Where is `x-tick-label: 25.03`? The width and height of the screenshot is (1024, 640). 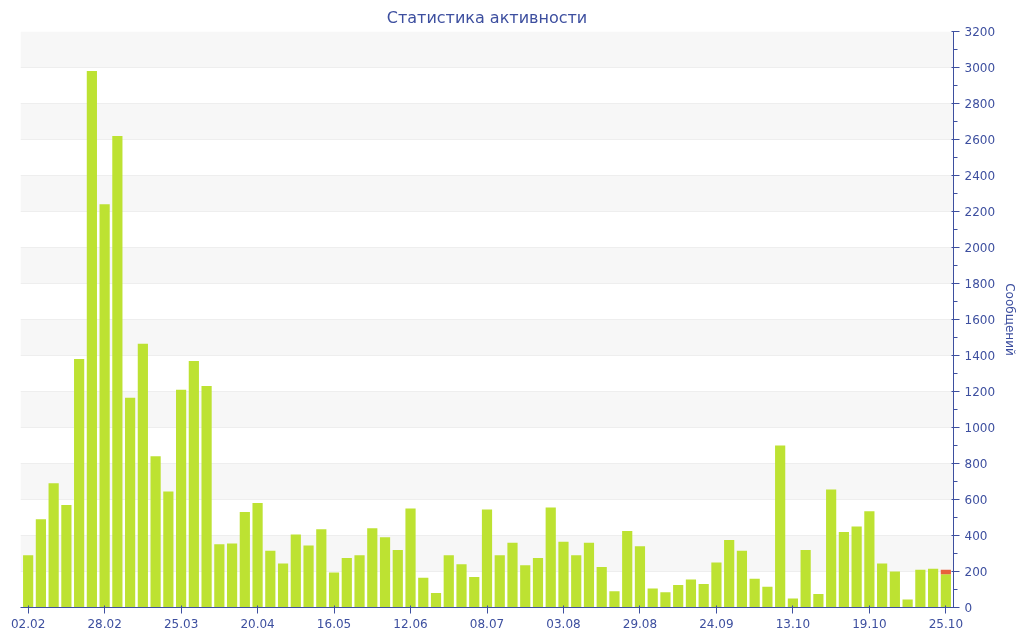
x-tick-label: 25.03 is located at coordinates (181, 623).